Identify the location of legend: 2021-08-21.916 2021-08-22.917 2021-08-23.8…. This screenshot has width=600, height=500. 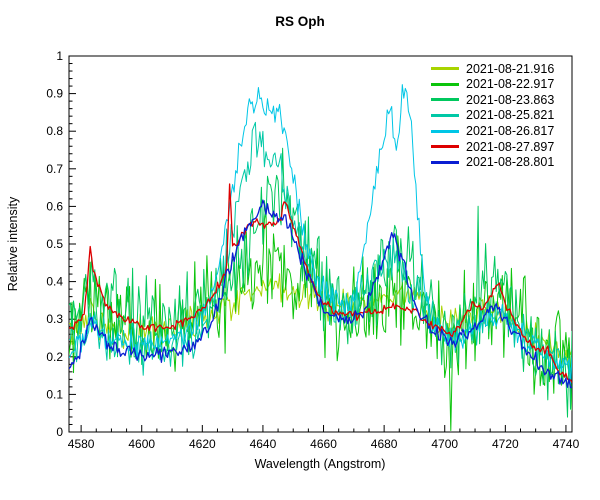
(492, 115).